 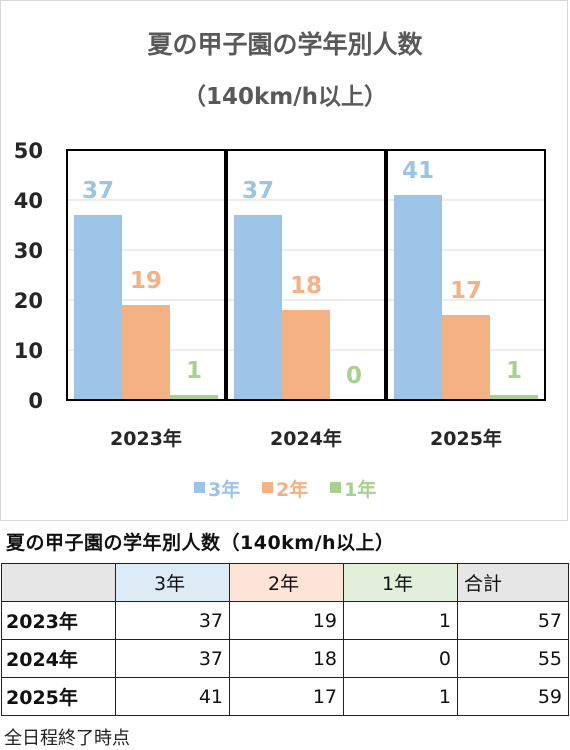 What do you see at coordinates (306, 286) in the screenshot?
I see `data-label: 18` at bounding box center [306, 286].